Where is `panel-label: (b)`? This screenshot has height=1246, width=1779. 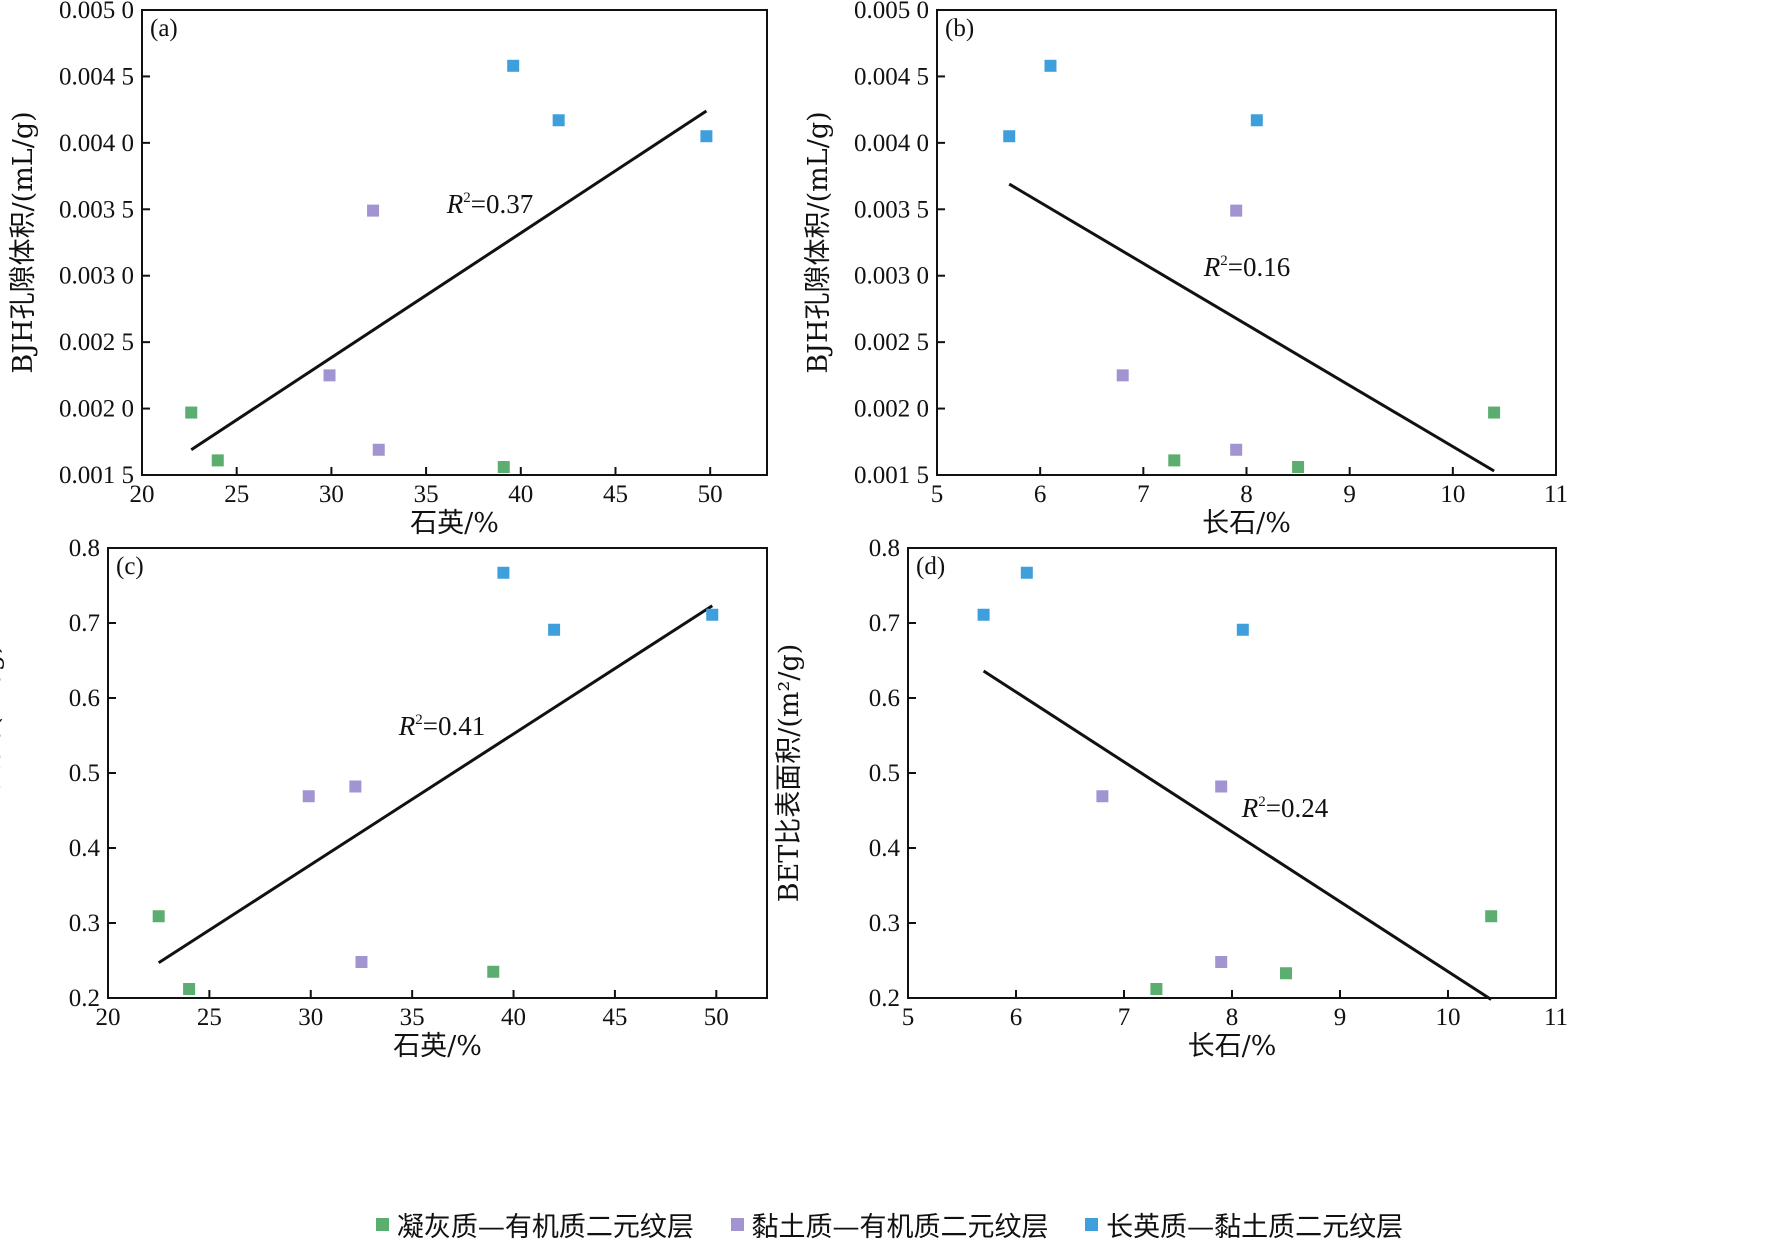
panel-label: (b) is located at coordinates (959, 28).